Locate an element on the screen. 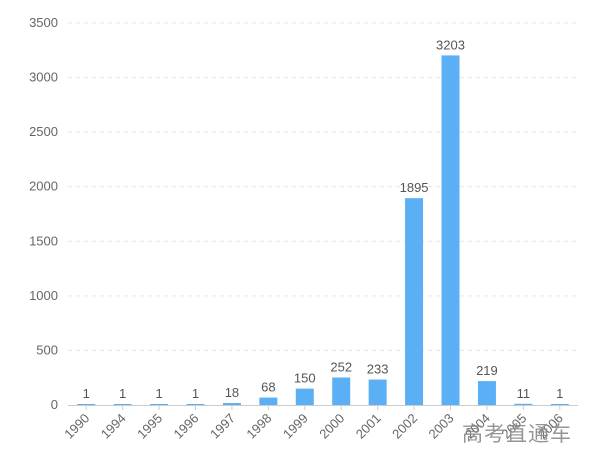 The image size is (600, 470). x-tick-label: 1990 is located at coordinates (76, 426).